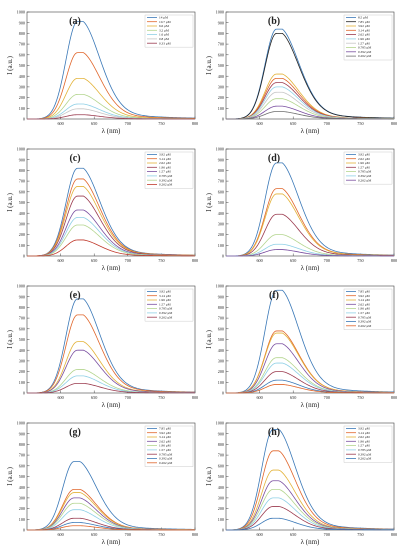 The height and width of the screenshot is (555, 405). Describe the element at coordinates (164, 30) in the screenshot. I see `legend-entry: 3.2 μM` at that location.